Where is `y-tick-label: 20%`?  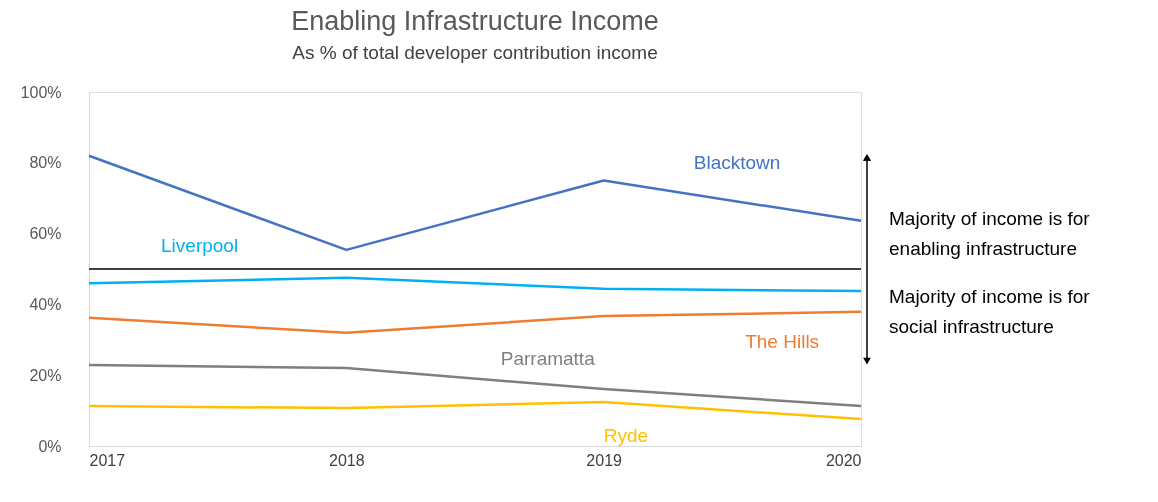 y-tick-label: 20% is located at coordinates (45, 375).